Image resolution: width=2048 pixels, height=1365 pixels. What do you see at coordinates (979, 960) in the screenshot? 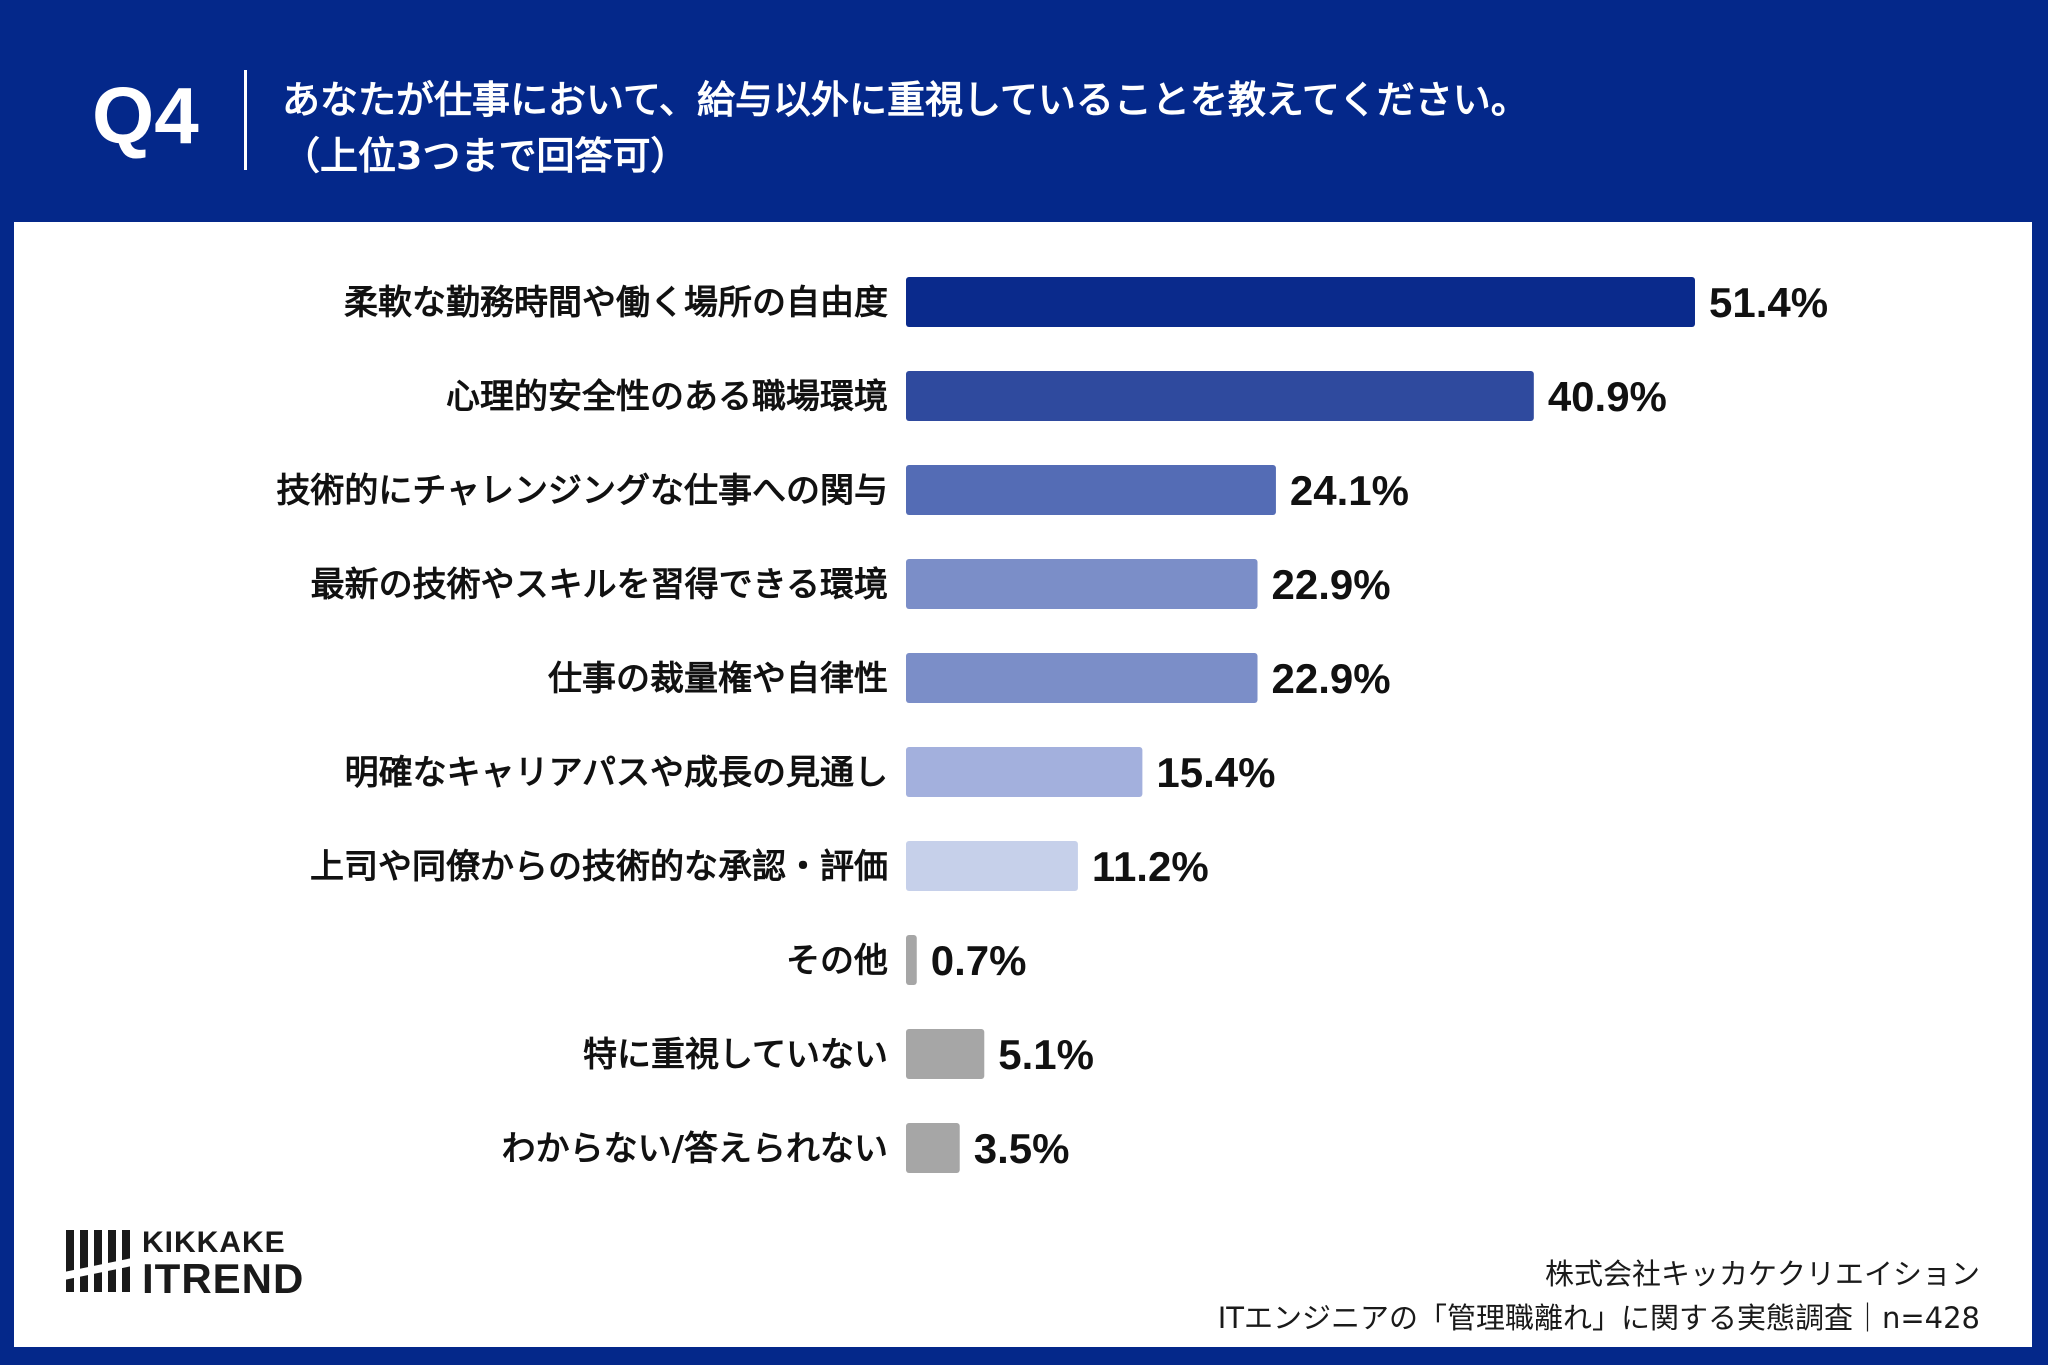
I see `value-label: 0.7%` at bounding box center [979, 960].